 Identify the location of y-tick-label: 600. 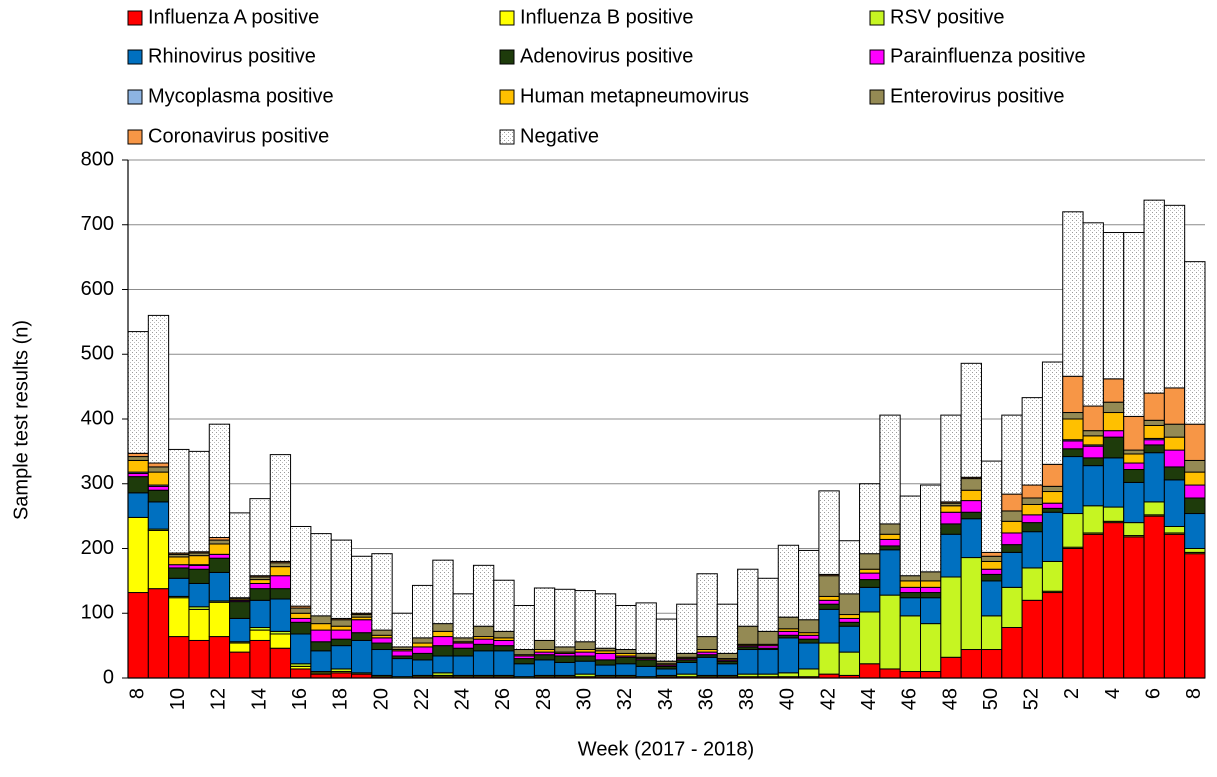
(97, 289).